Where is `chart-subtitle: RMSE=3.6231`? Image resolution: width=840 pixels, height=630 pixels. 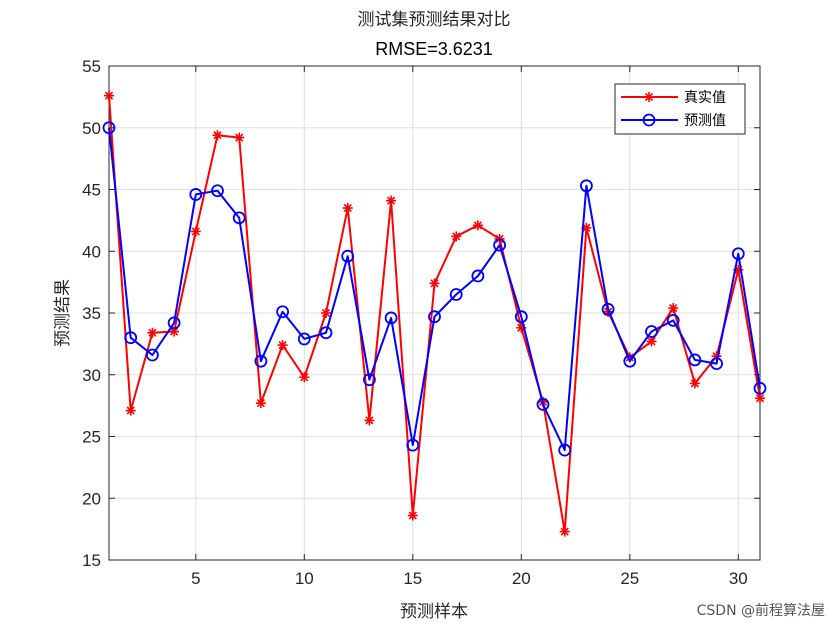
chart-subtitle: RMSE=3.6231 is located at coordinates (434, 49).